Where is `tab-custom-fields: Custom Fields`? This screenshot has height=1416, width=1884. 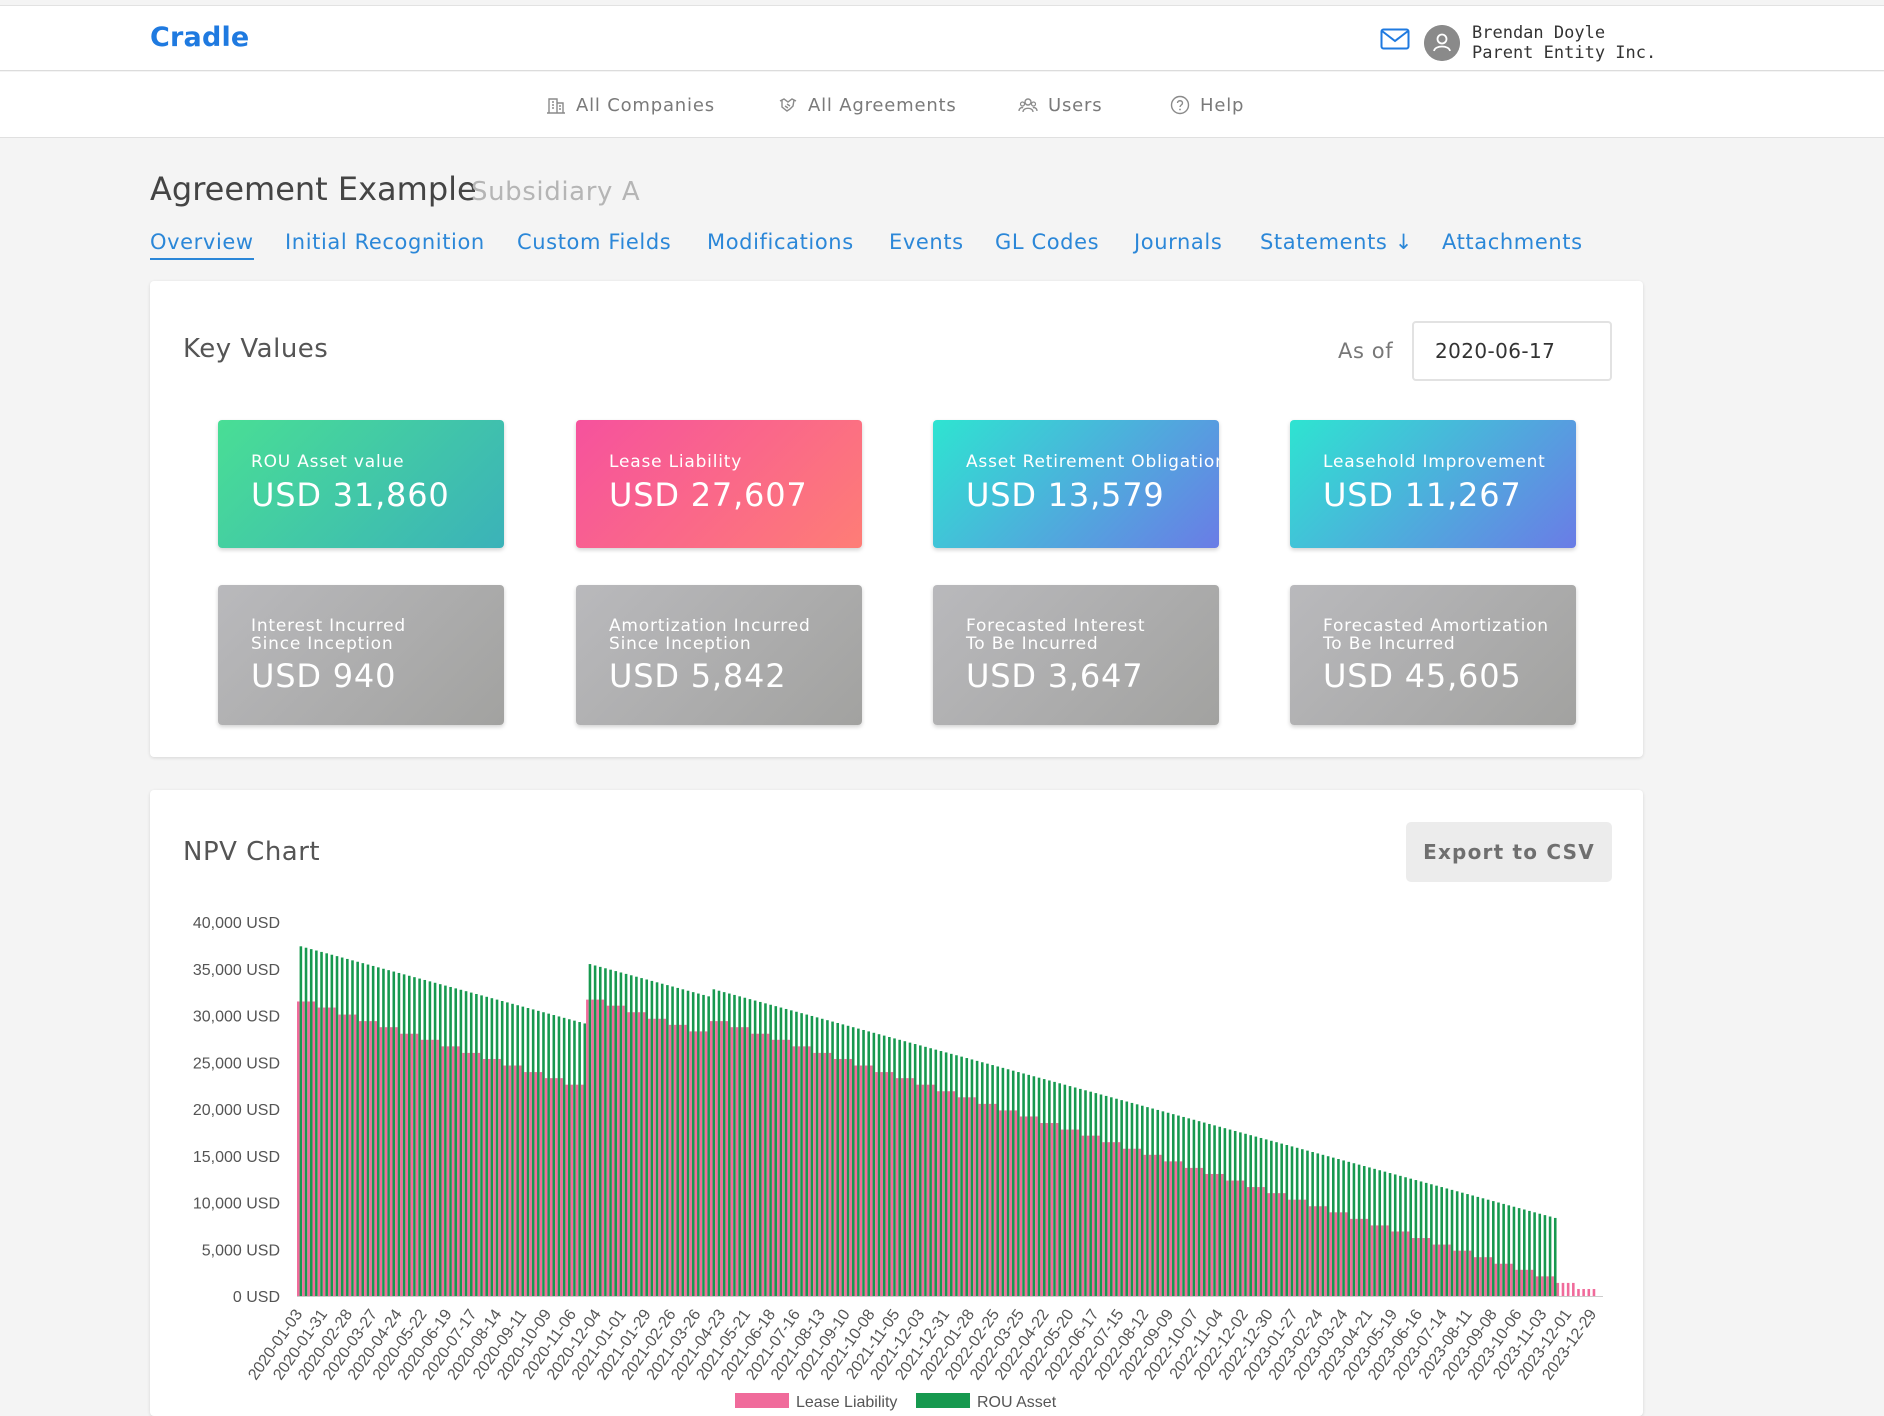 tab-custom-fields: Custom Fields is located at coordinates (594, 242).